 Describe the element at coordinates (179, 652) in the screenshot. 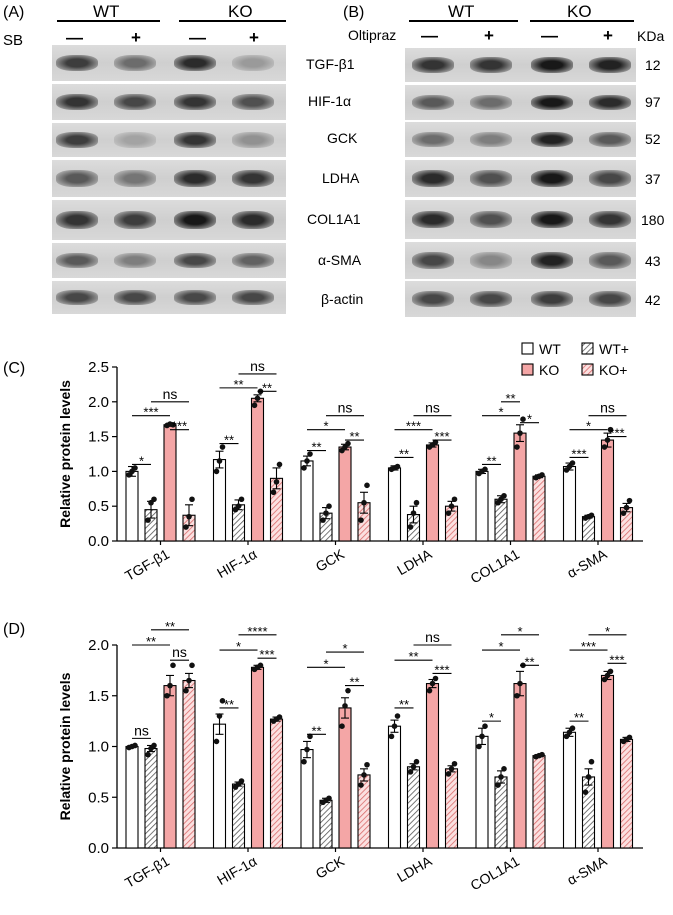

I see `significance-label: ns` at that location.